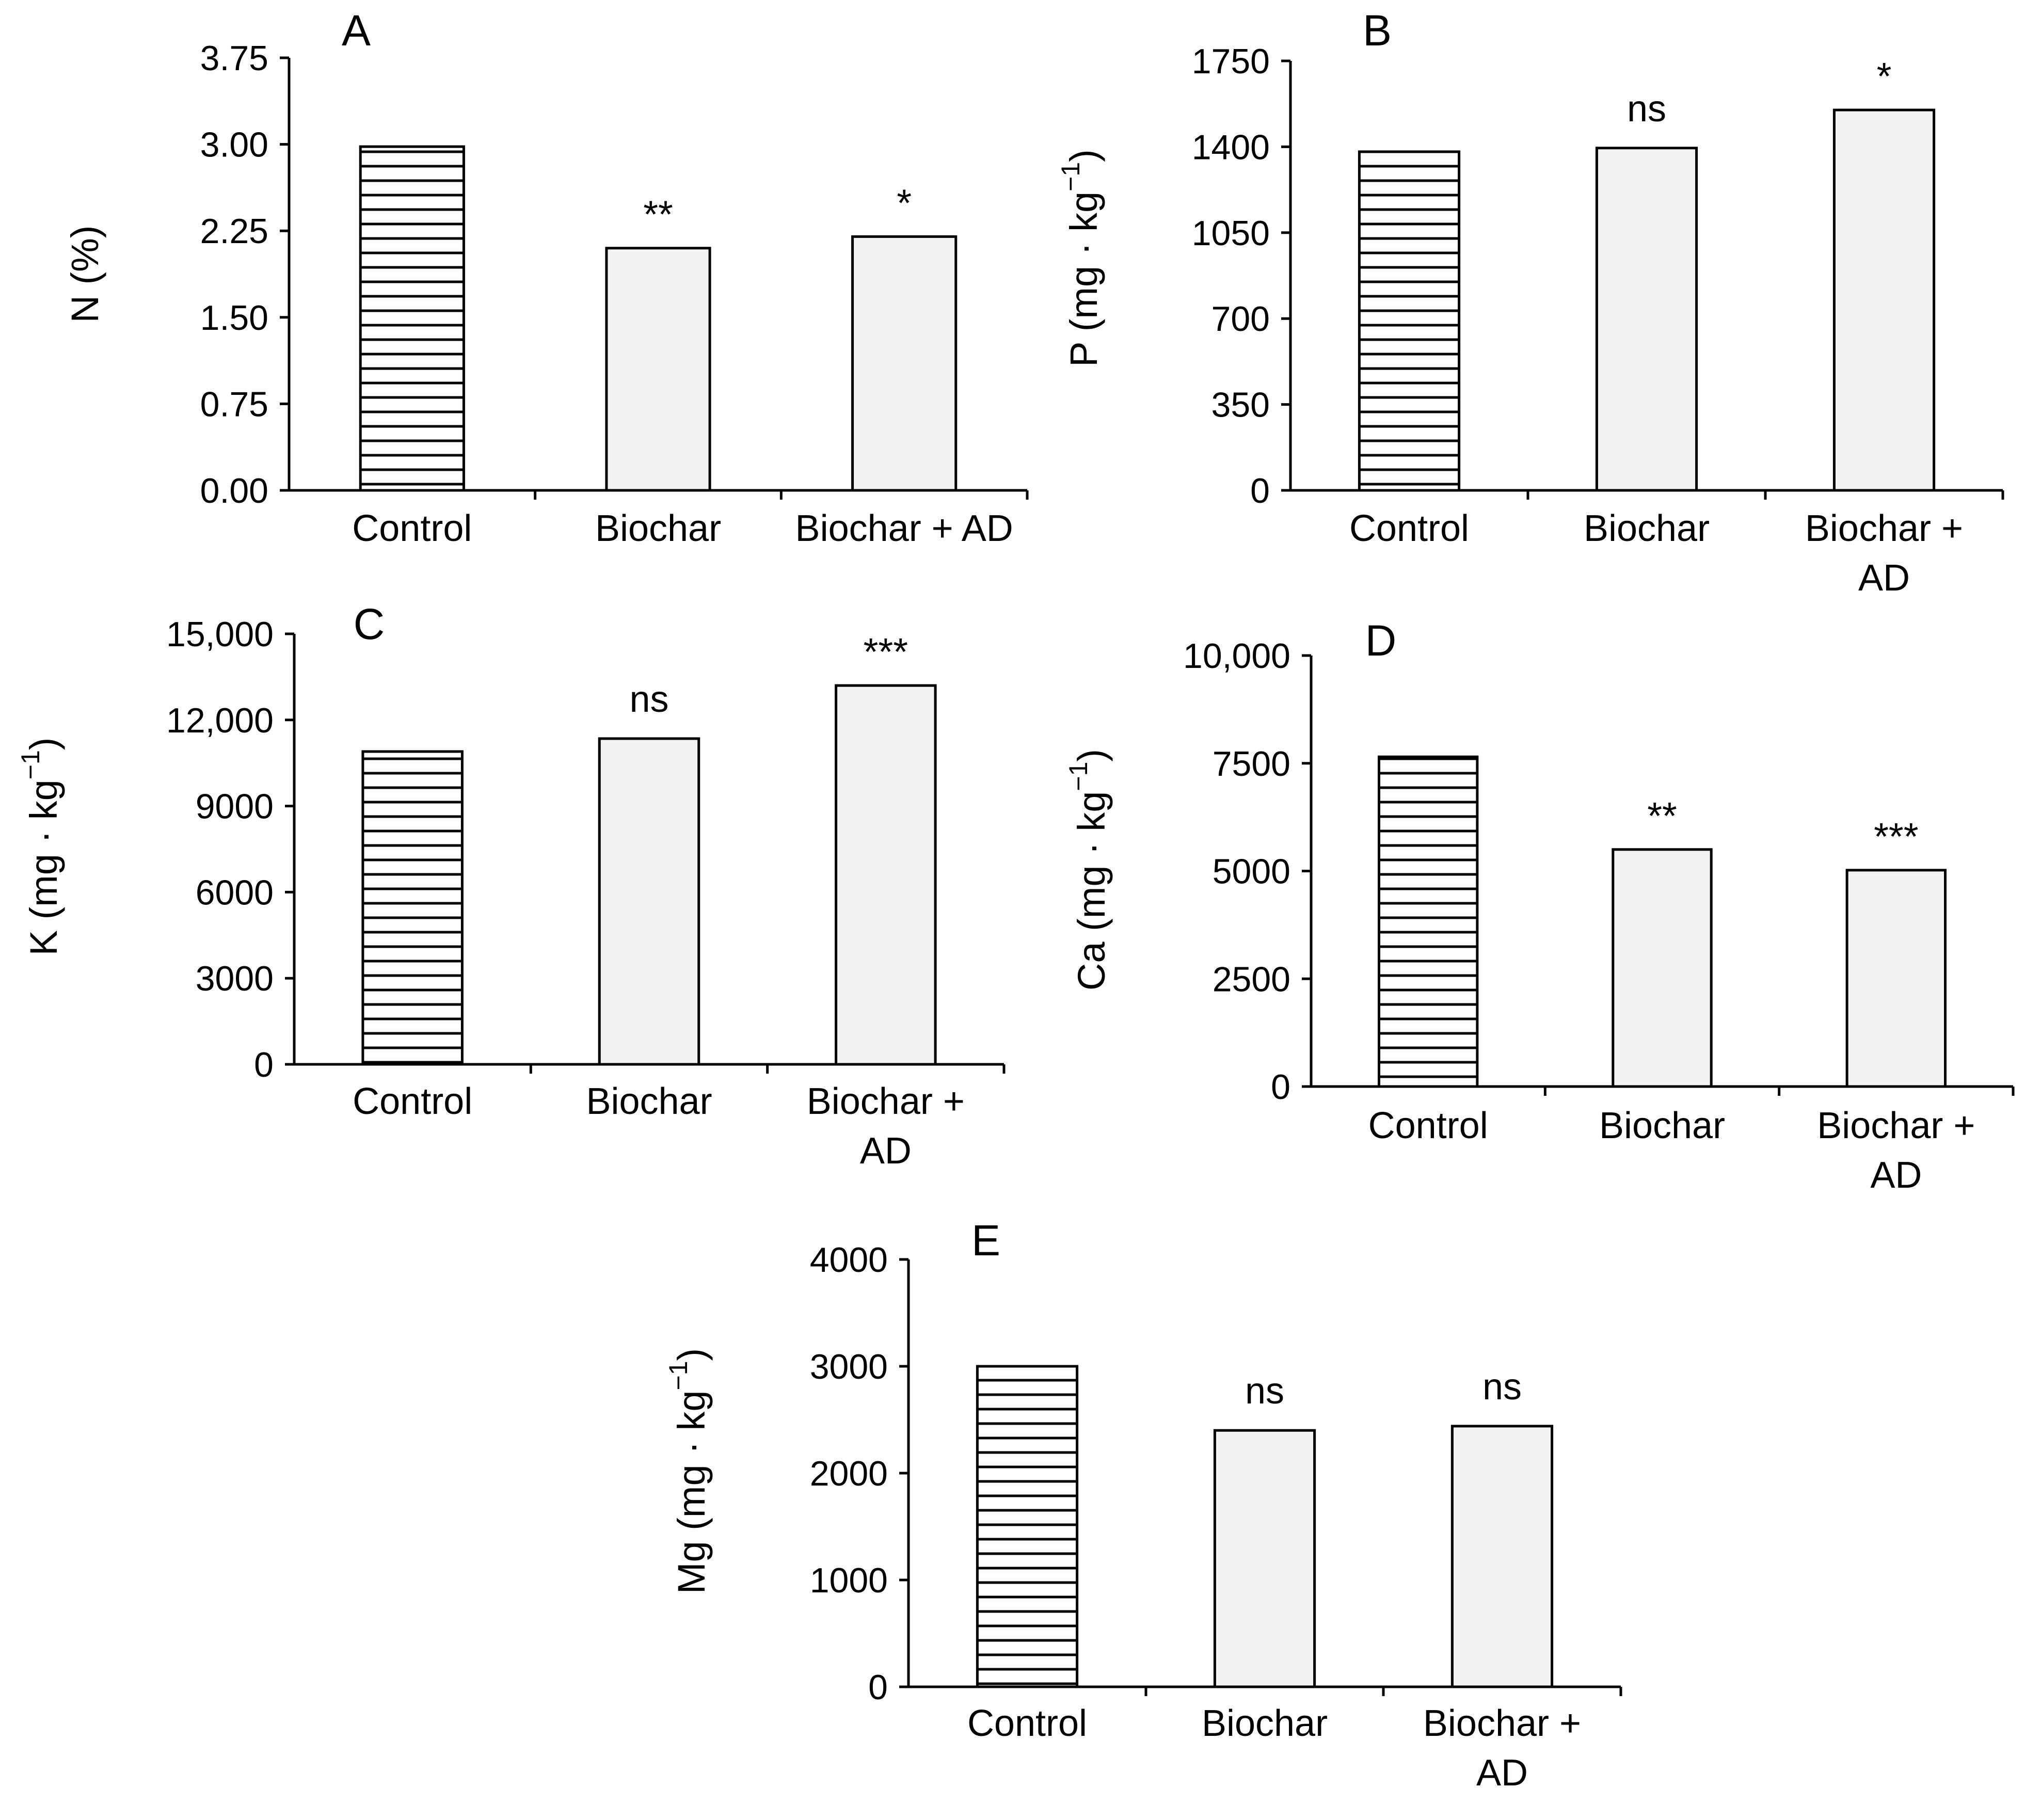 This screenshot has height=1820, width=2025. Describe the element at coordinates (234, 318) in the screenshot. I see `y-tick-label: 1.50` at that location.